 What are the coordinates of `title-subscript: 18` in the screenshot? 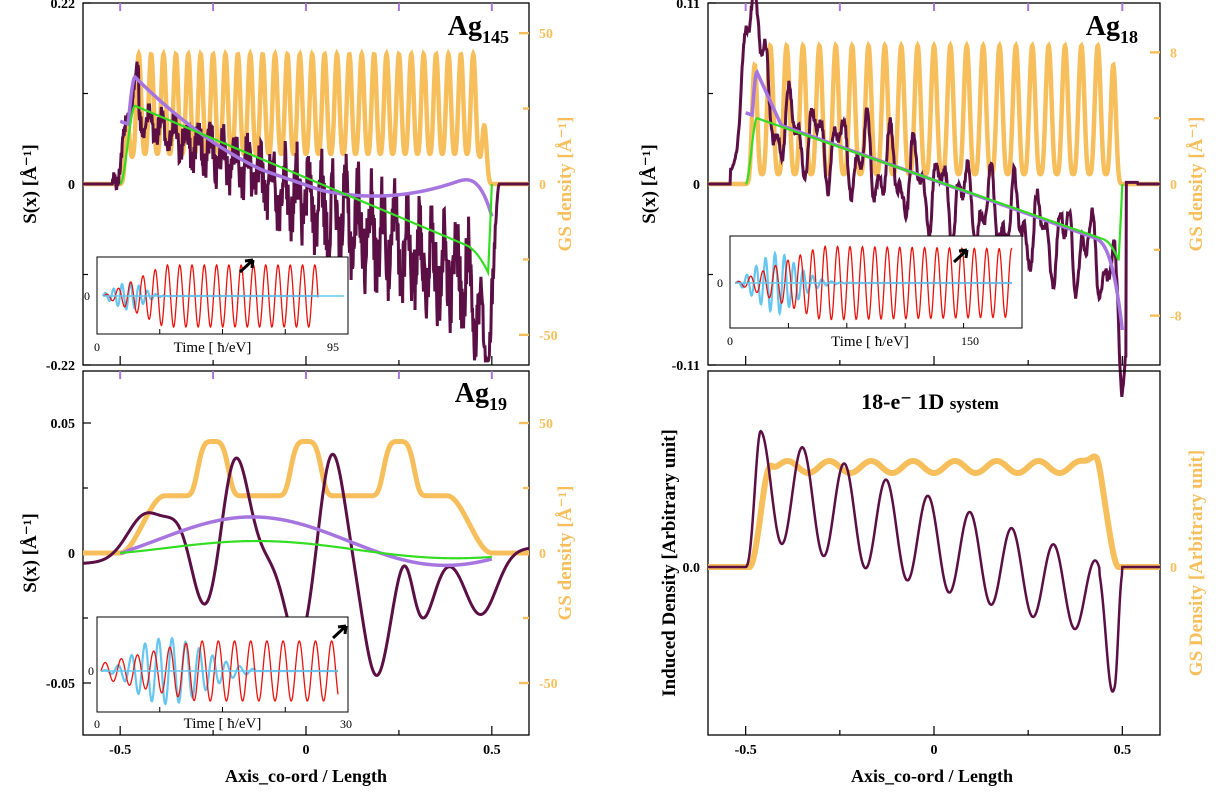 It's located at (1129, 37).